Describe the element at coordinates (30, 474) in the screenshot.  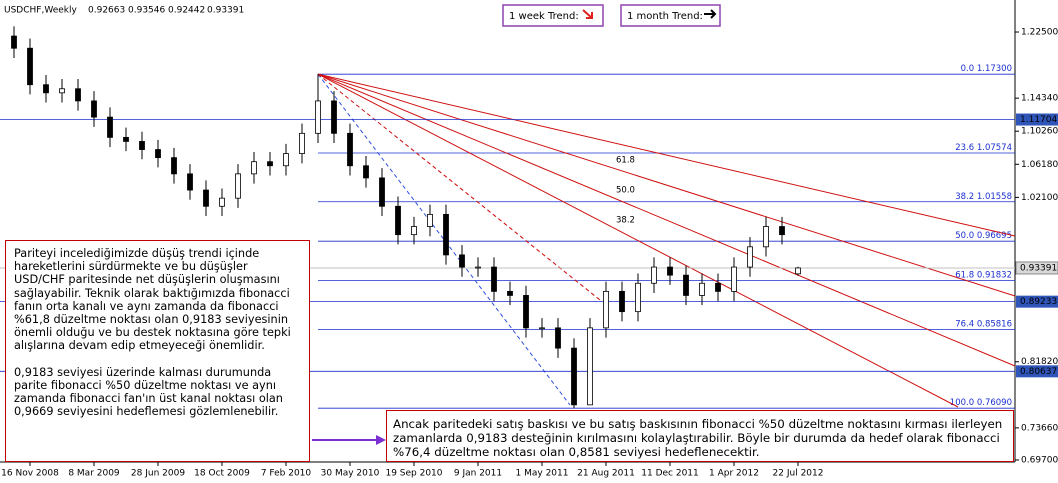
I see `x-tick-label: 16 Nov 2008` at that location.